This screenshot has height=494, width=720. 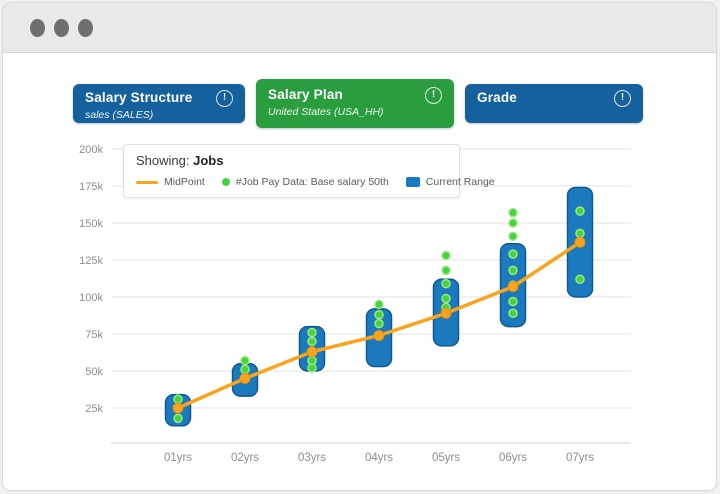 I want to click on tab-subtitle: United States (USA_HH), so click(x=326, y=112).